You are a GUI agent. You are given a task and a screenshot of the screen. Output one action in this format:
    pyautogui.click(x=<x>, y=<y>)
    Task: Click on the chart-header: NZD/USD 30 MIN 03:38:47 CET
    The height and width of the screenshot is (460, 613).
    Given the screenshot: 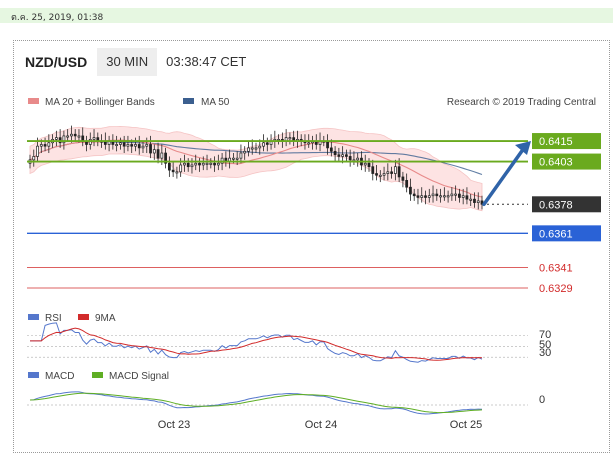 What is the action you would take?
    pyautogui.click(x=136, y=62)
    